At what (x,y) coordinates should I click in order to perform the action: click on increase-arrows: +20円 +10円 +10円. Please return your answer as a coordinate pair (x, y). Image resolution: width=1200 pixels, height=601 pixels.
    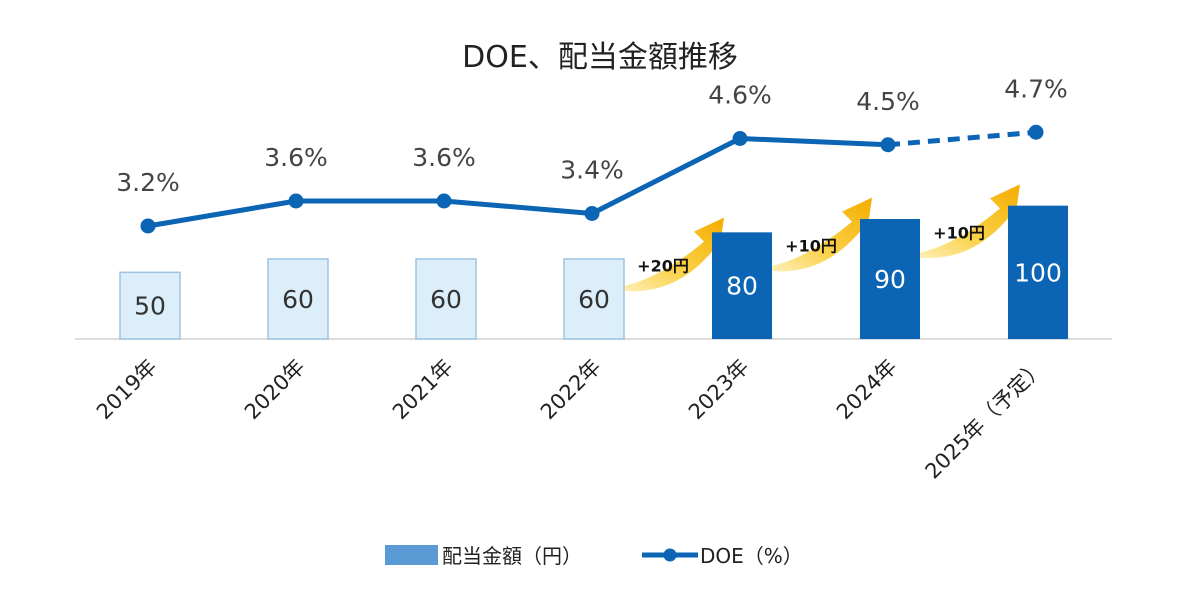
    Looking at the image, I should click on (809, 238).